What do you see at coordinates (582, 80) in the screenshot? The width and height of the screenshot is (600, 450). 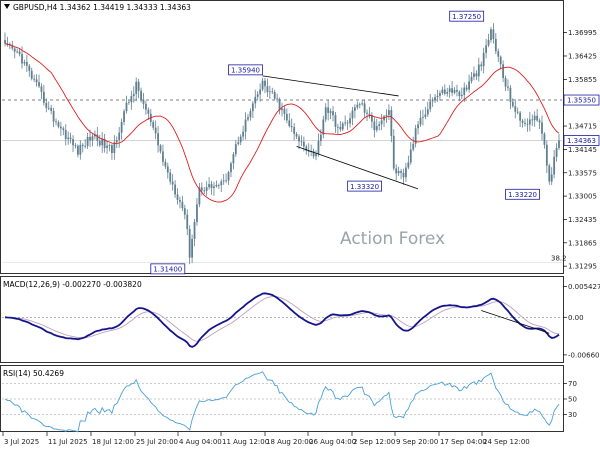 I see `y-tick-label: 1.35855` at bounding box center [582, 80].